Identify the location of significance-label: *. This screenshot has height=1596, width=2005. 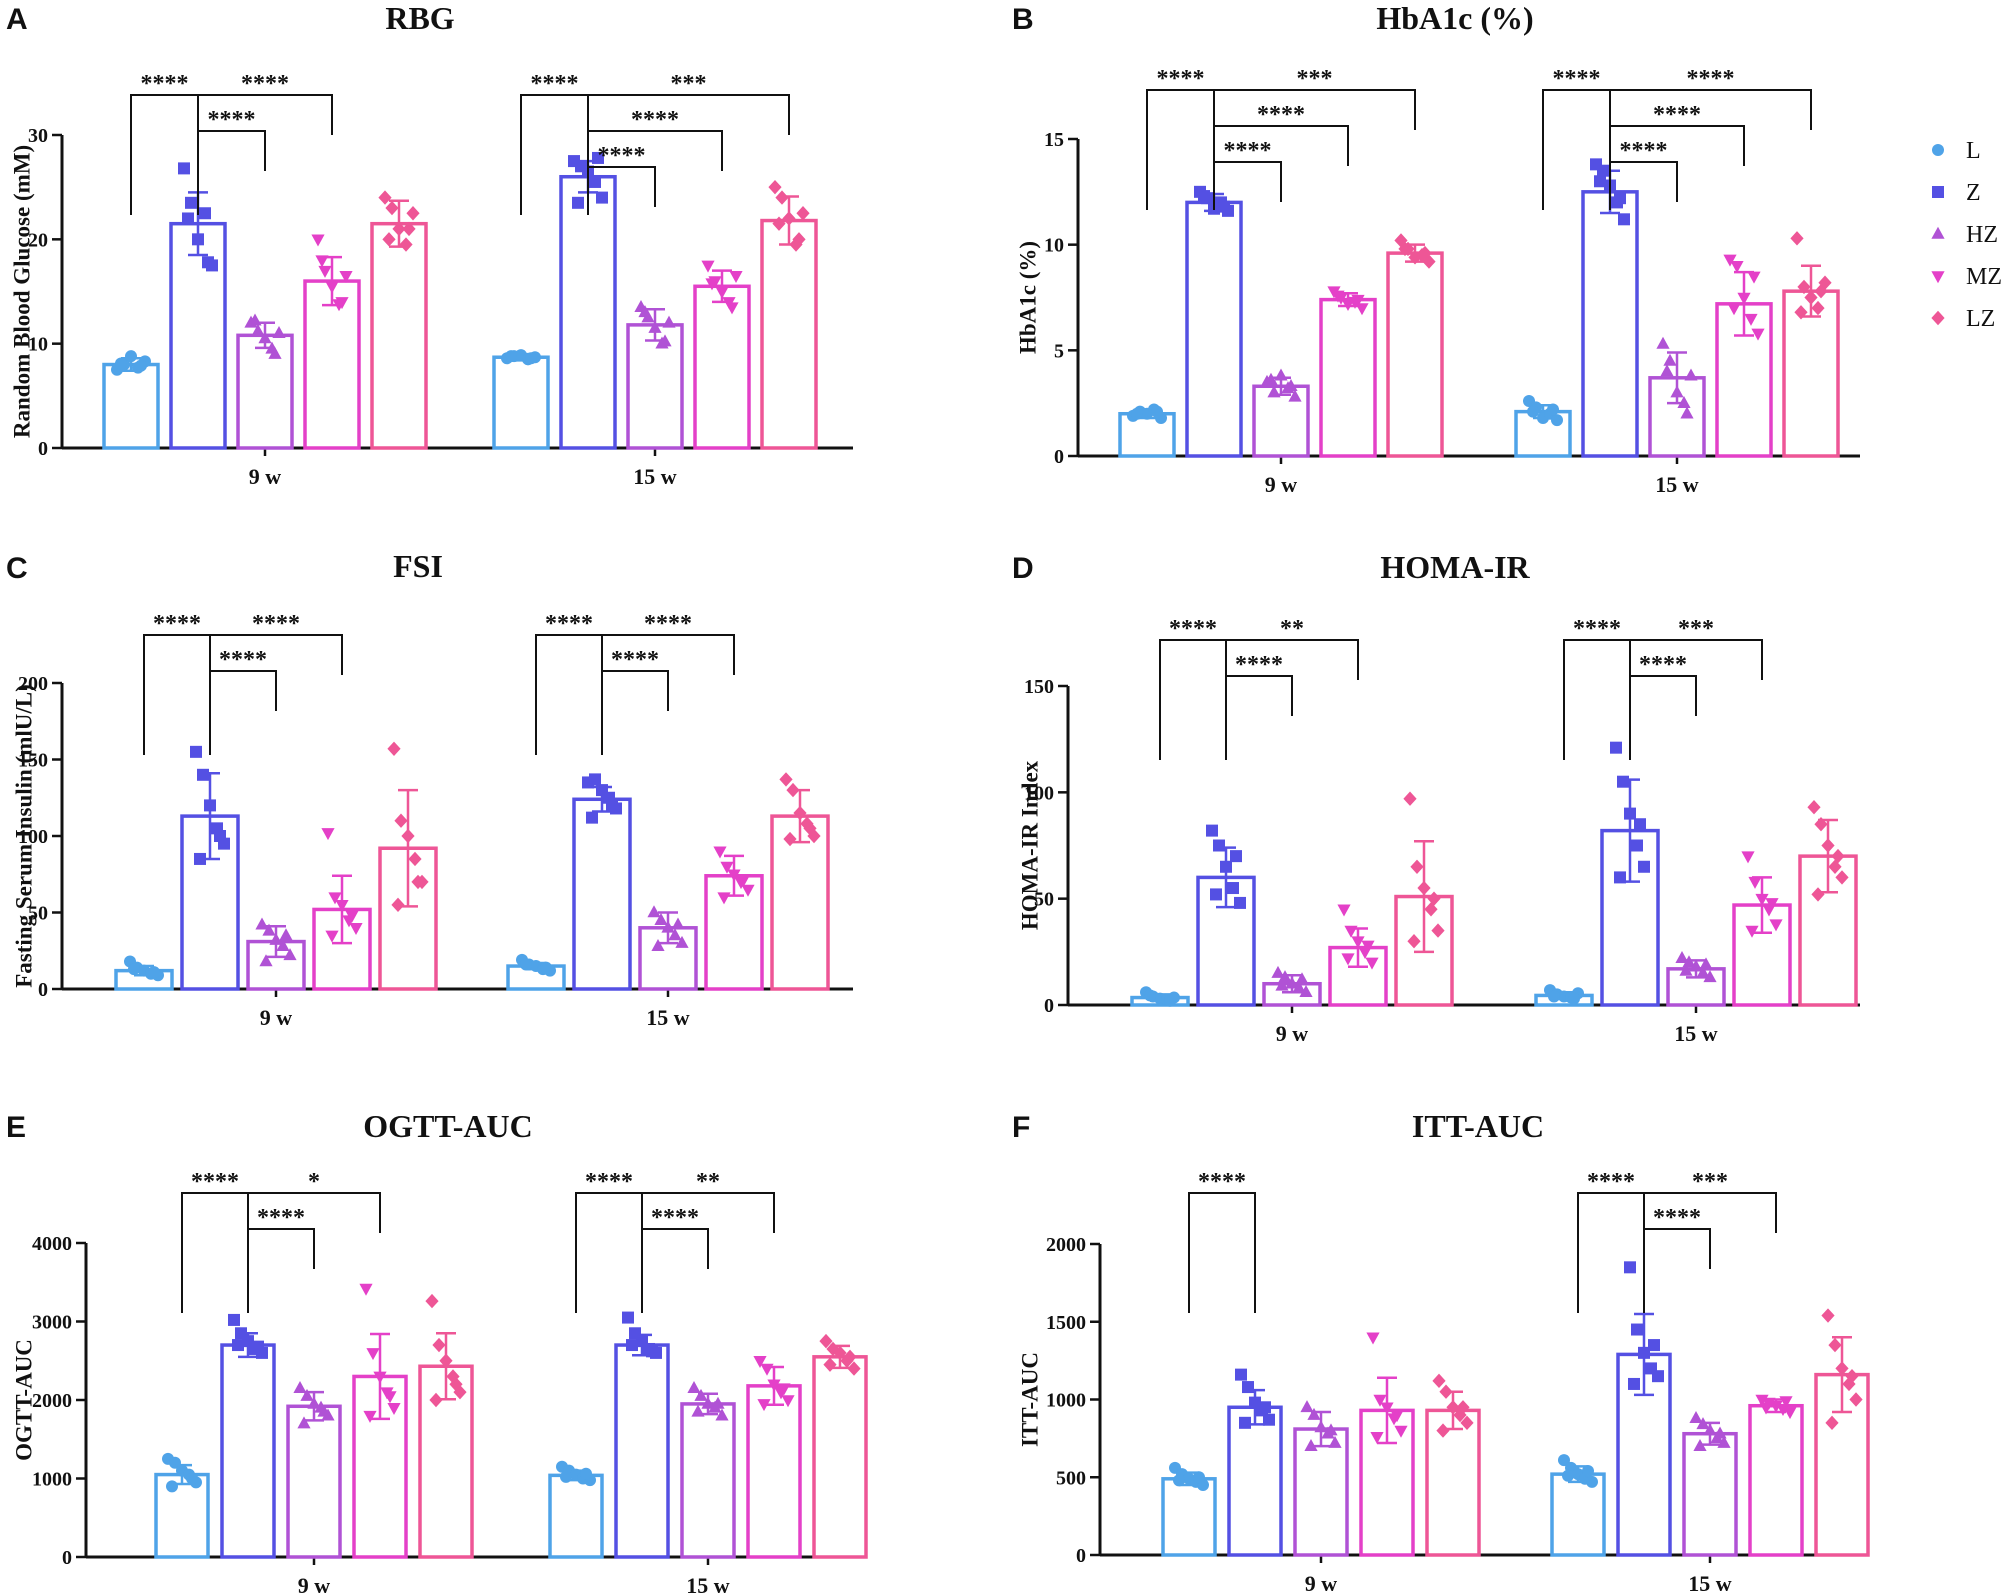
(314, 1182).